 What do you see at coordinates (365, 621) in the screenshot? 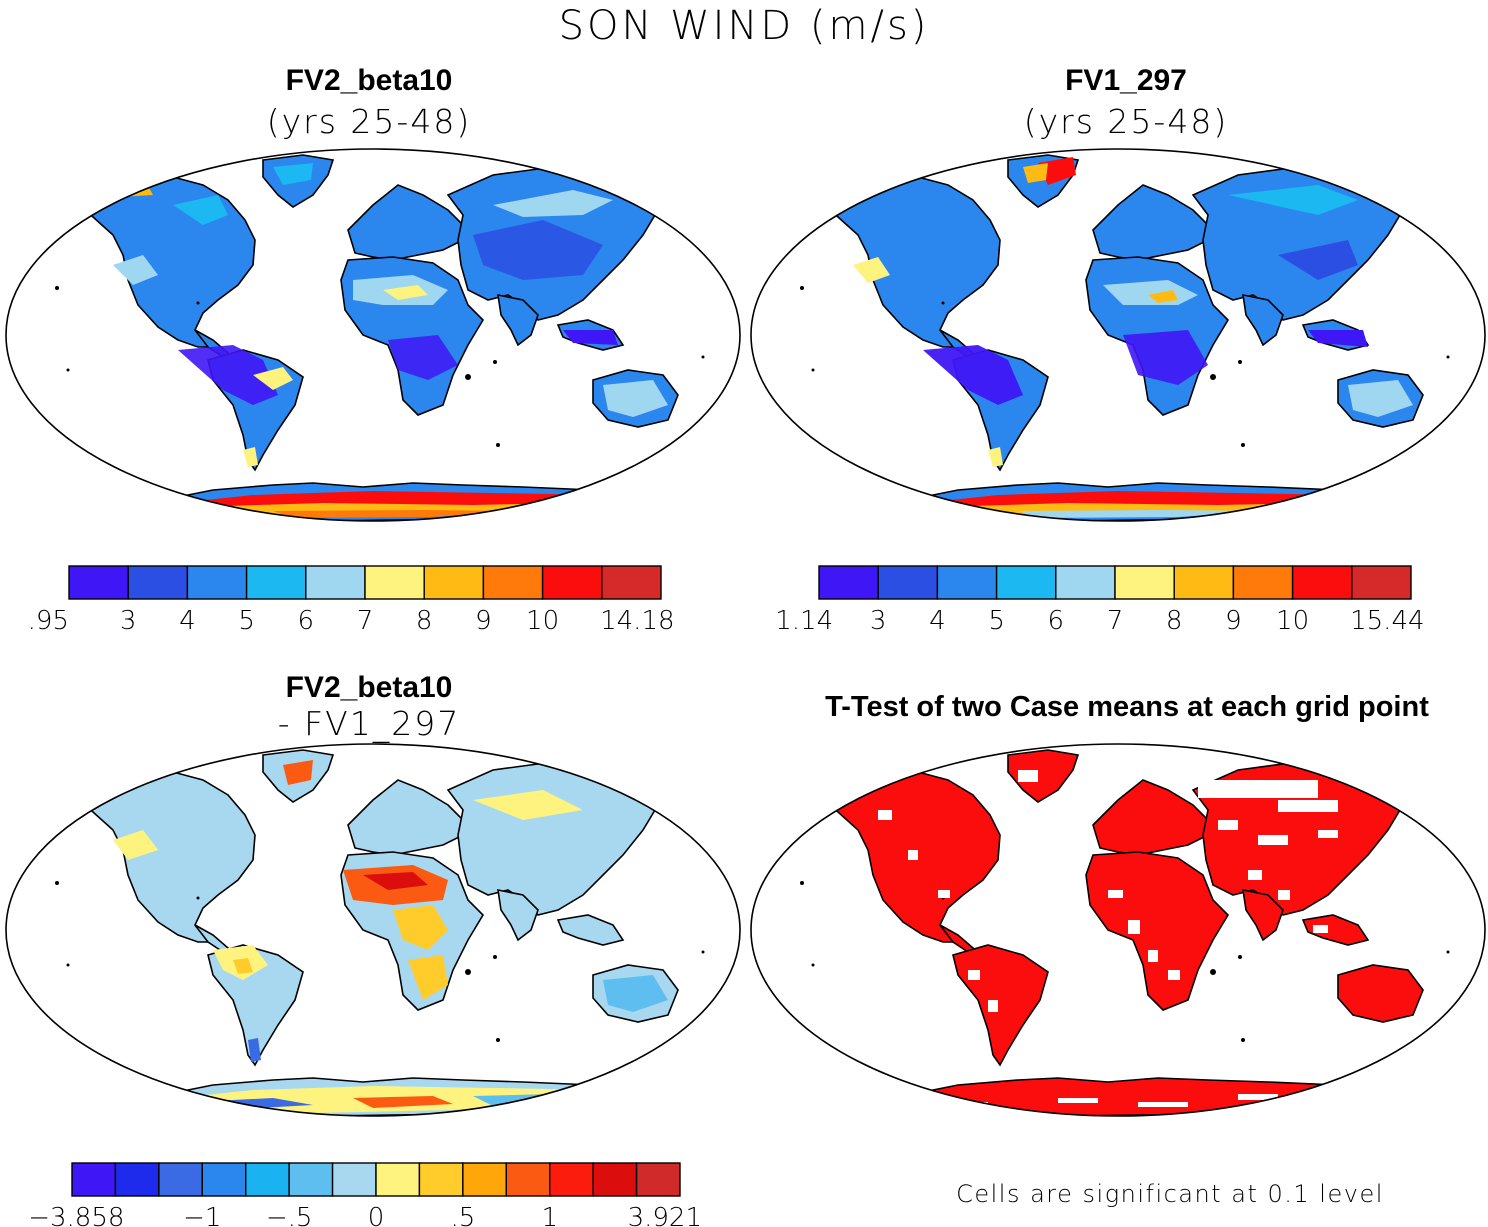
I see `colorbar-1-label-6: 7` at bounding box center [365, 621].